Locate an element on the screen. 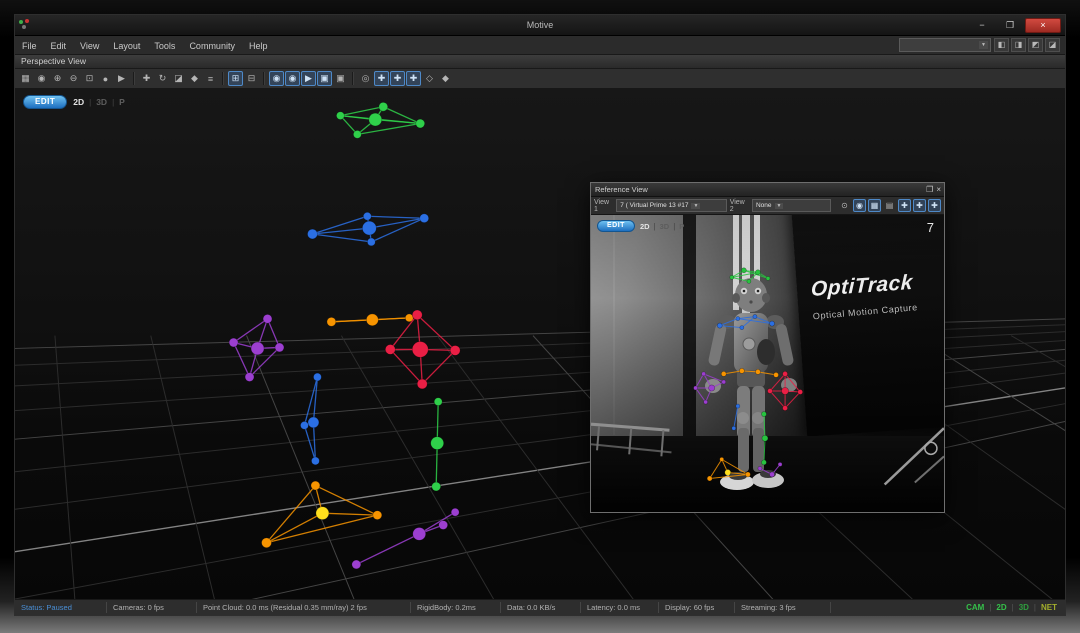 This screenshot has width=1080, height=633. left-hand-markers is located at coordinates (785, 391).